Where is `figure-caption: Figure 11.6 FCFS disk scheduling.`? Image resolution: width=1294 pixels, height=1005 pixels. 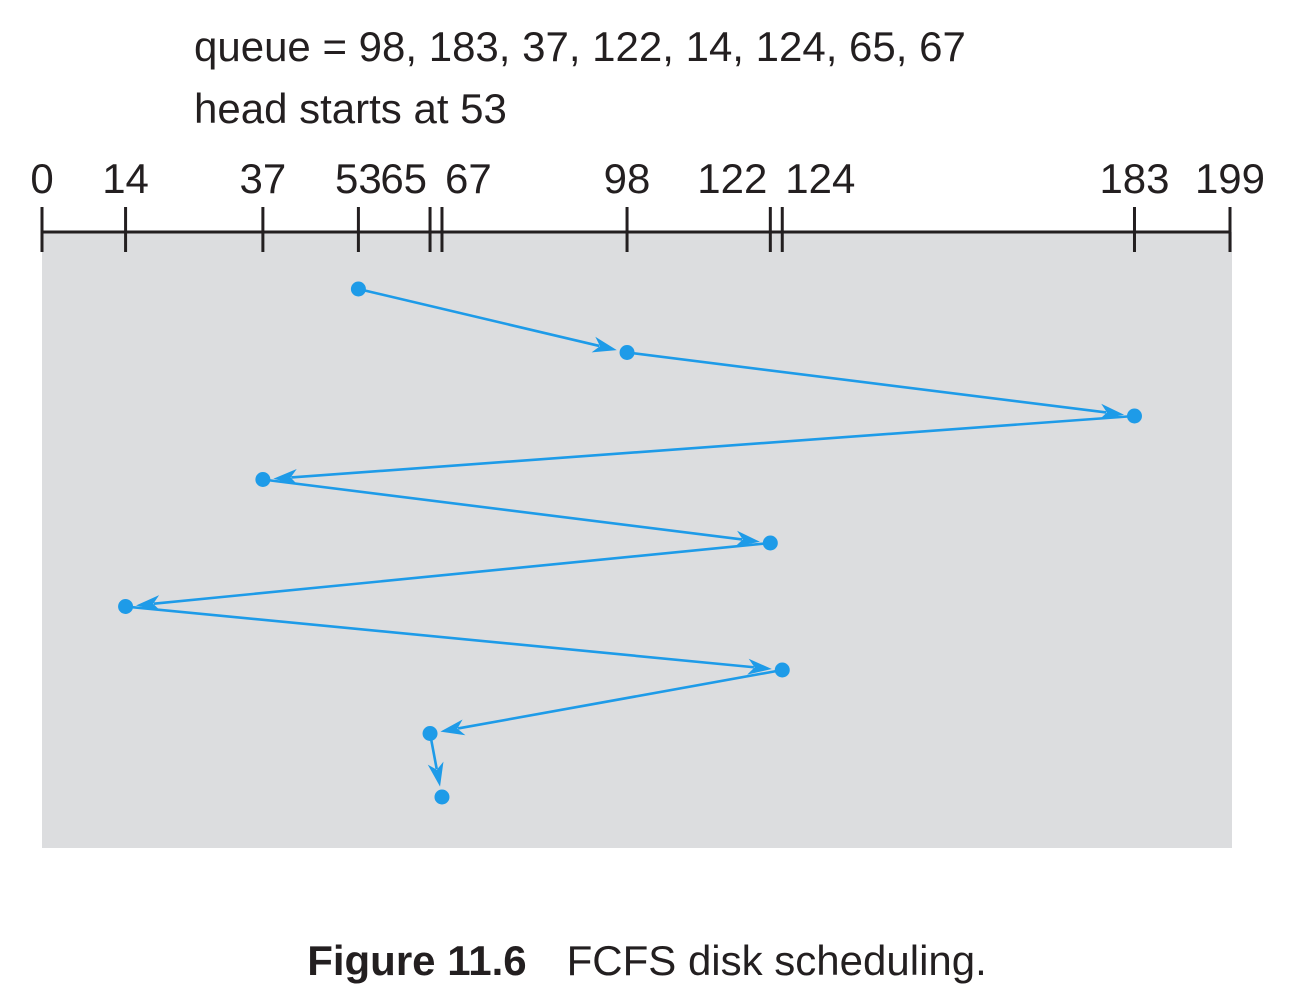
figure-caption: Figure 11.6 FCFS disk scheduling. is located at coordinates (647, 961).